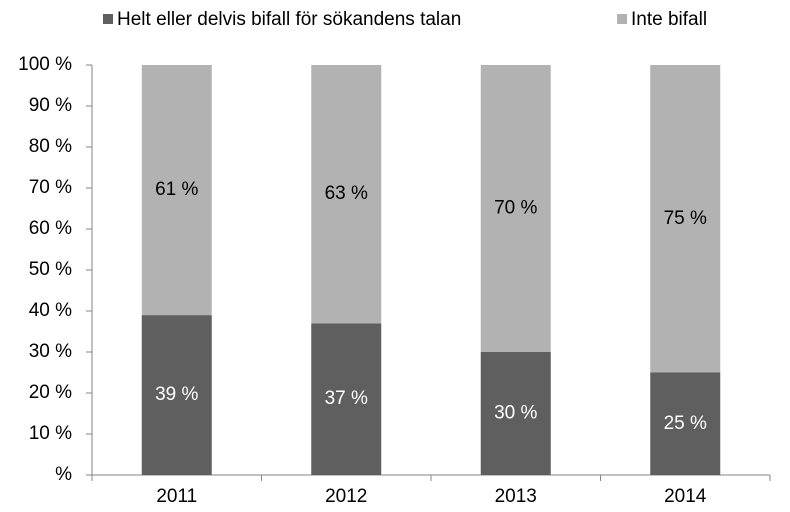  What do you see at coordinates (50, 433) in the screenshot?
I see `y-tick-label: 10 %` at bounding box center [50, 433].